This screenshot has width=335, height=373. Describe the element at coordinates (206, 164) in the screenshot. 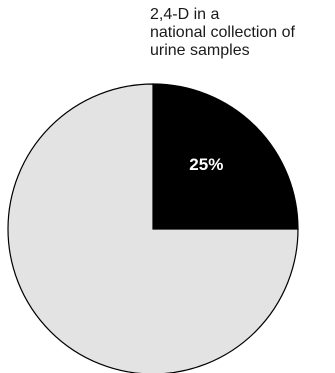

I see `pie-slice-1-label: 25%` at that location.